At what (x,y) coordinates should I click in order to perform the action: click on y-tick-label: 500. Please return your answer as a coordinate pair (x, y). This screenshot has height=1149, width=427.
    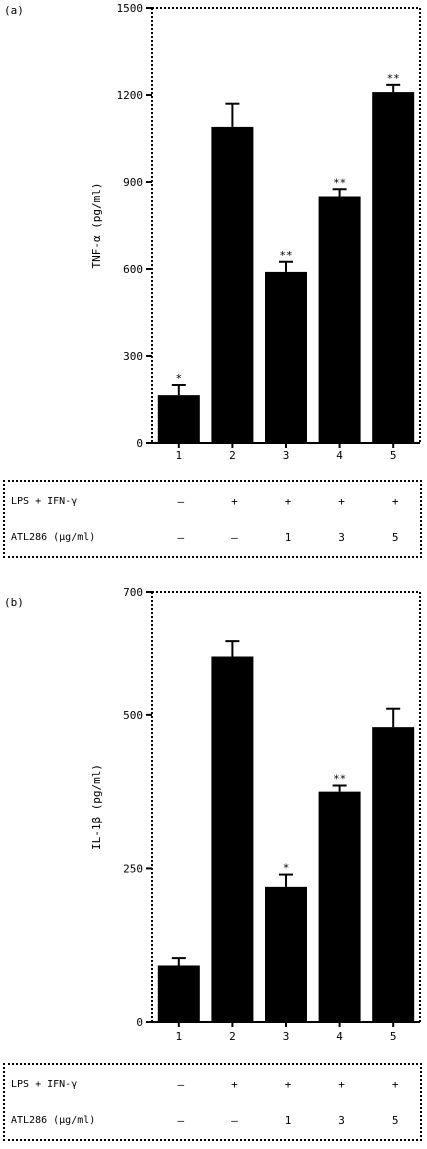
    Looking at the image, I should click on (133, 715).